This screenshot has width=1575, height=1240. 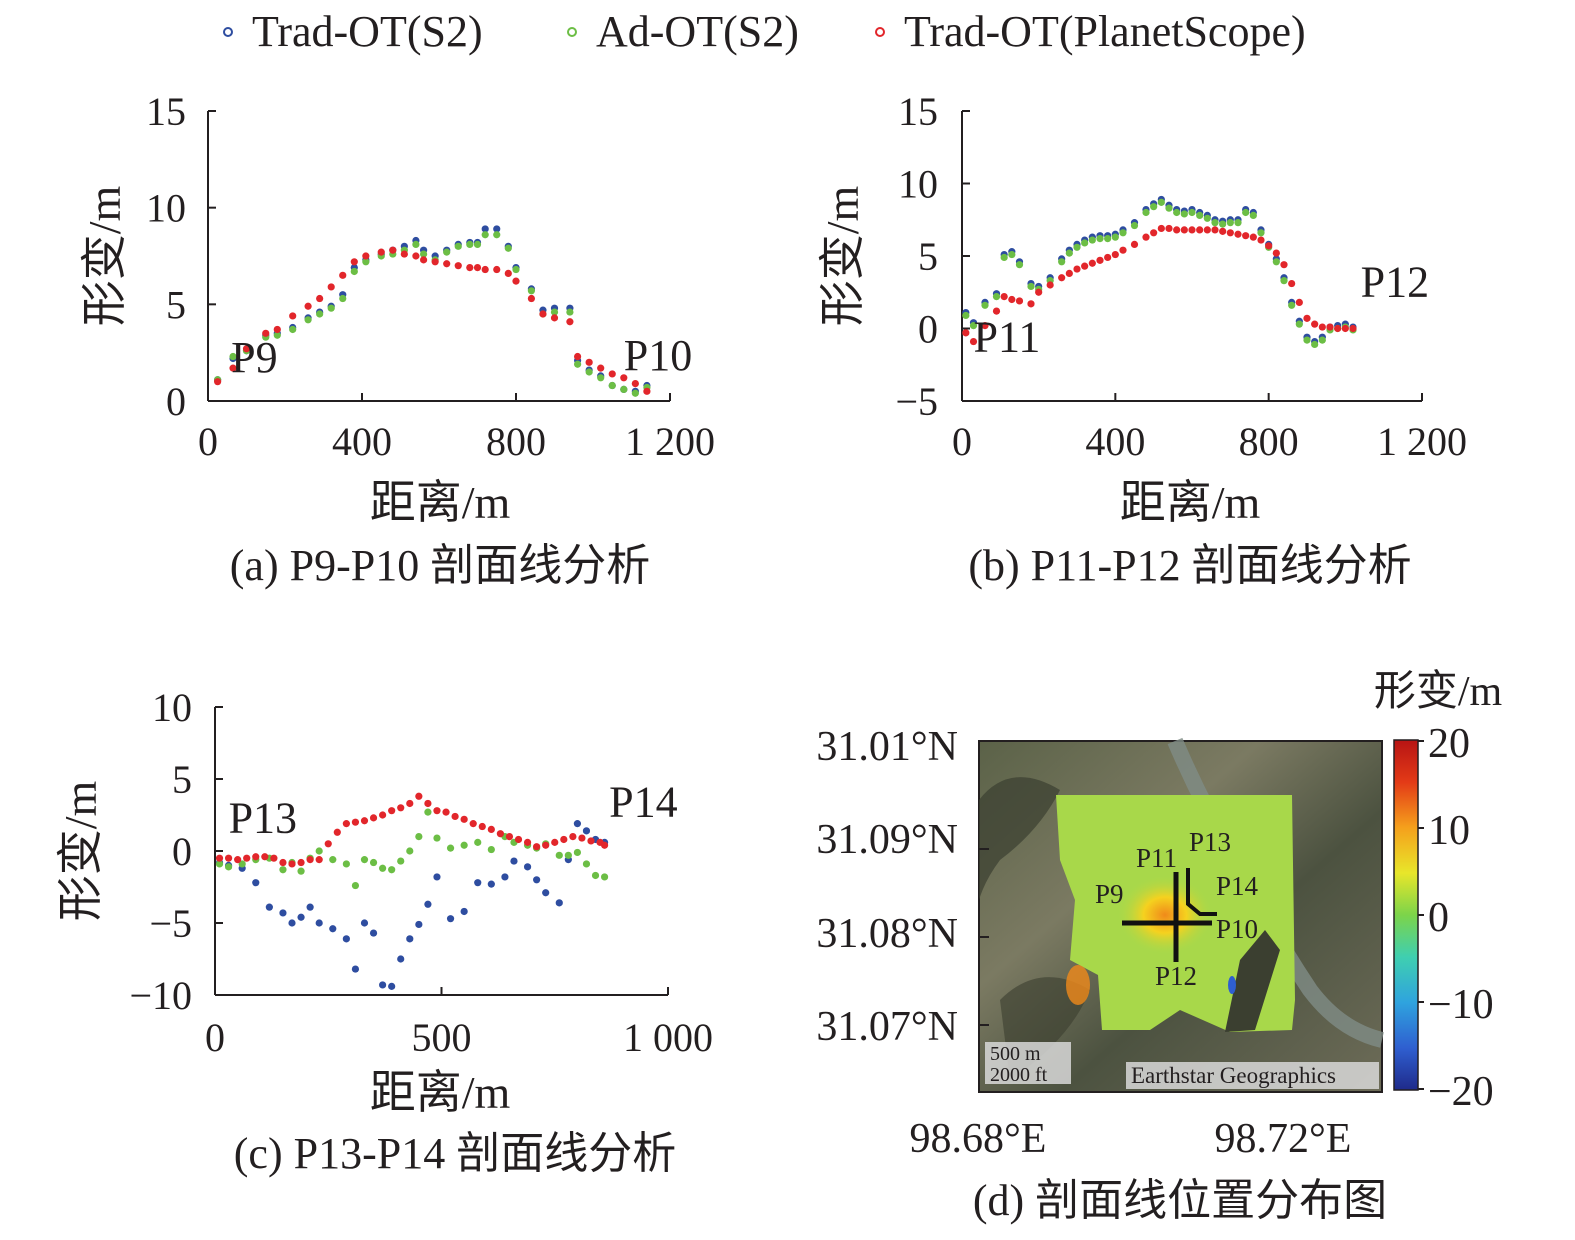 I want to click on x-tick-label: 1 200, so click(x=1422, y=441).